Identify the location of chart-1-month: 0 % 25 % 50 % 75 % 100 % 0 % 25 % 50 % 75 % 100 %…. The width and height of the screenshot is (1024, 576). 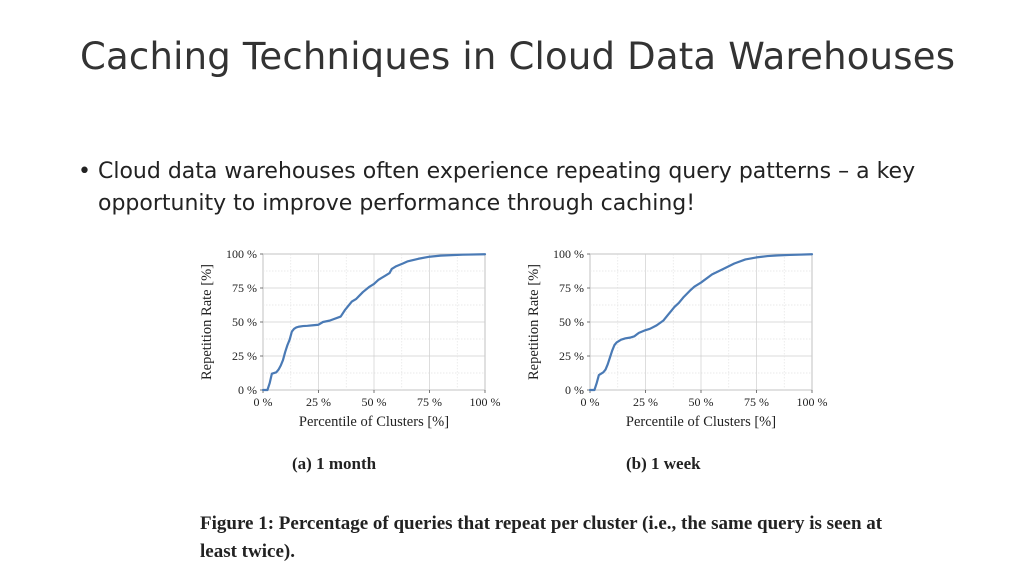
(350, 338).